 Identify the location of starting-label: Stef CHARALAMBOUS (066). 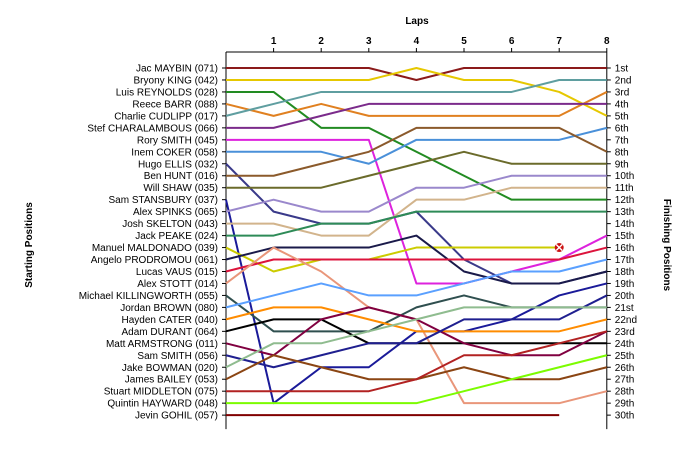
(152, 128).